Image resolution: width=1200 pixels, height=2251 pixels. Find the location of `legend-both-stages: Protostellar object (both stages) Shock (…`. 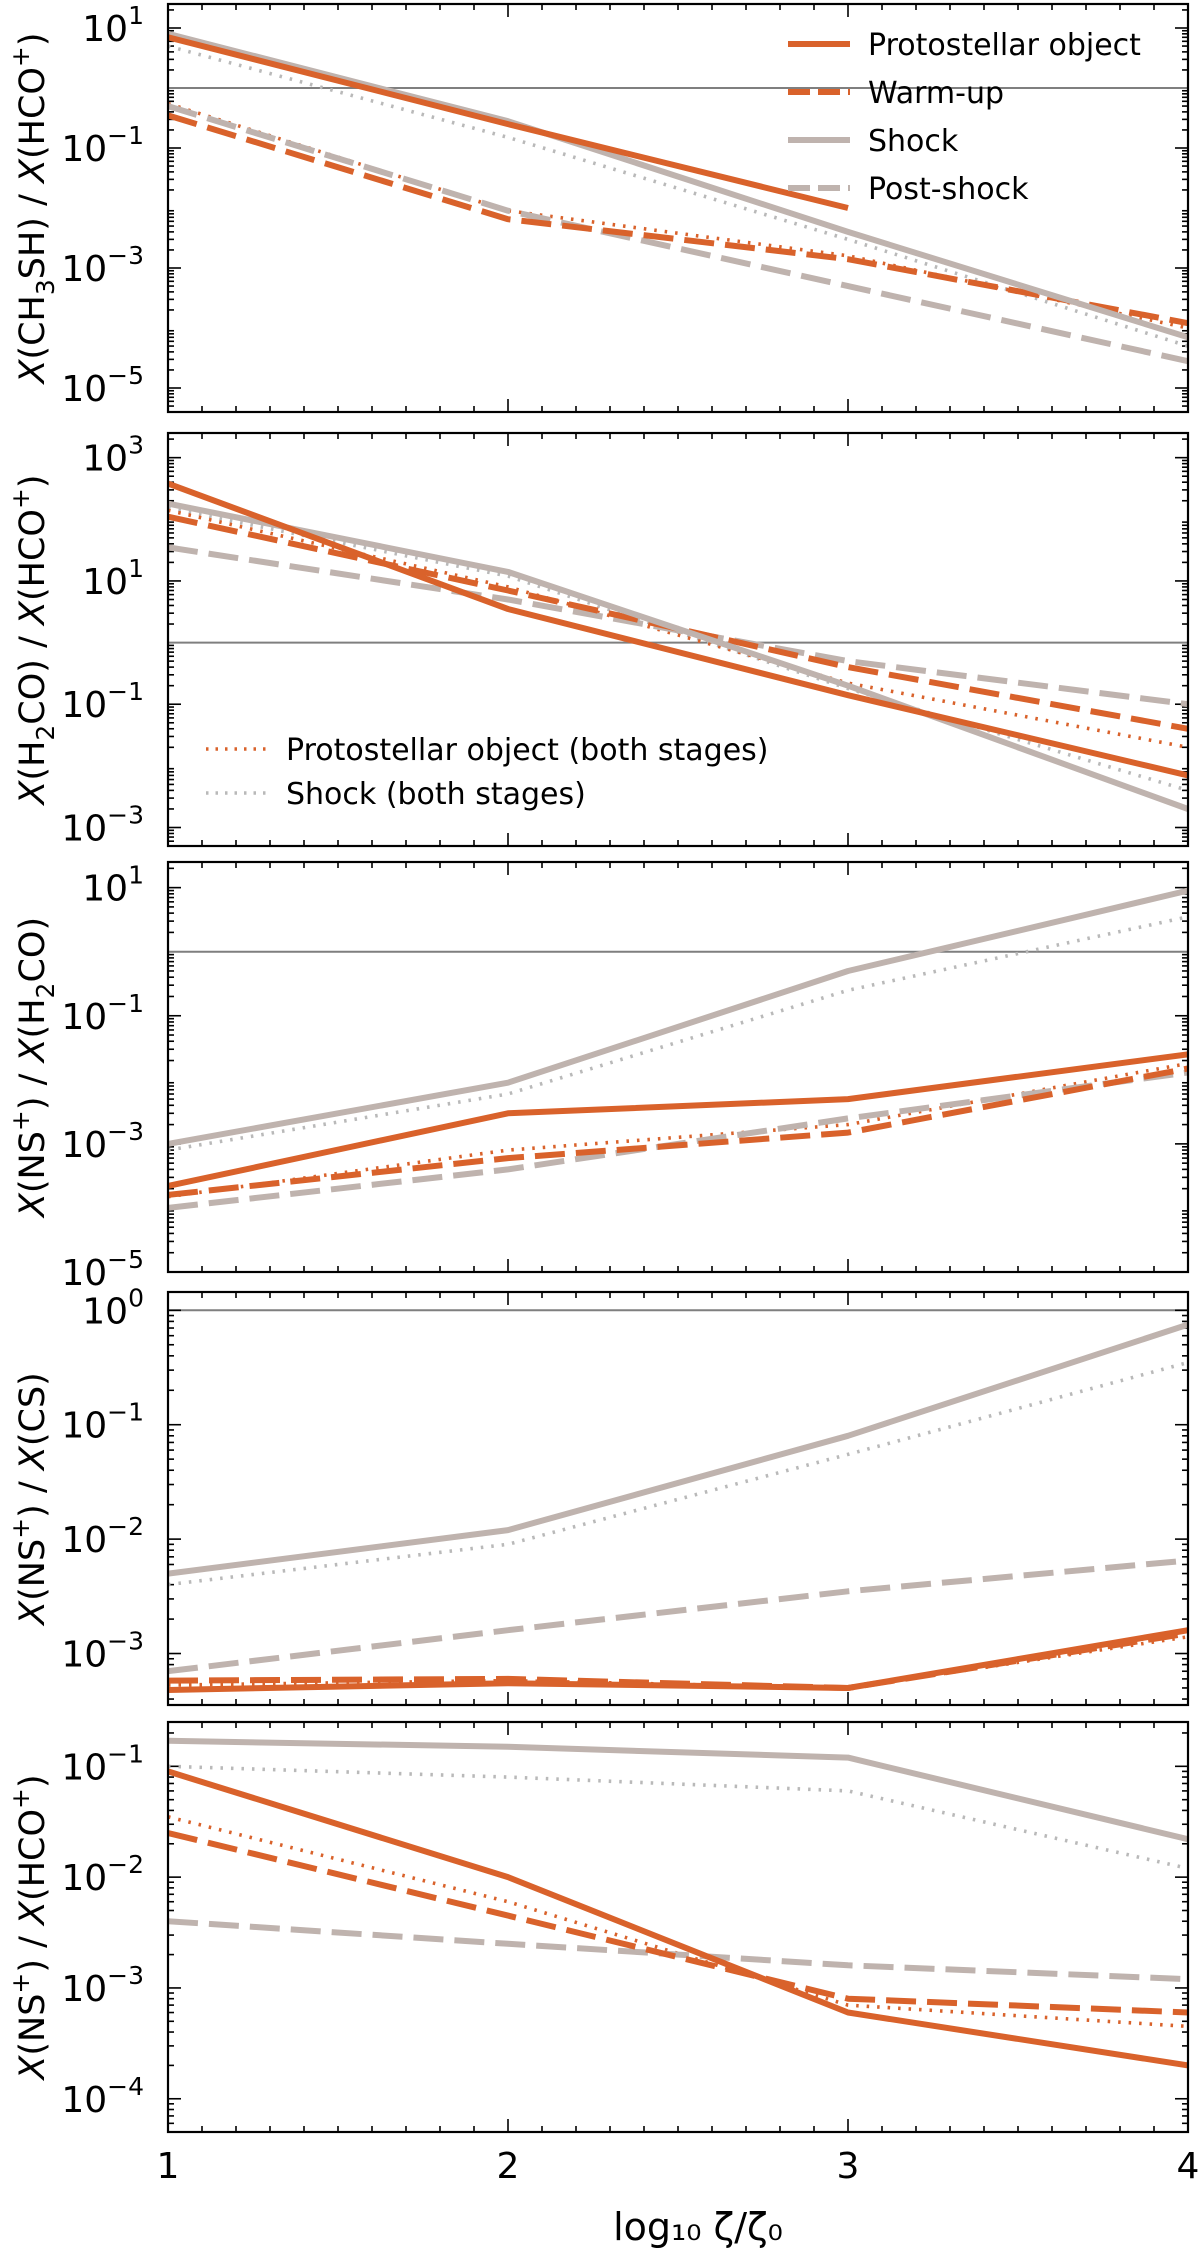

legend-both-stages: Protostellar object (both stages) Shock (… is located at coordinates (487, 772).